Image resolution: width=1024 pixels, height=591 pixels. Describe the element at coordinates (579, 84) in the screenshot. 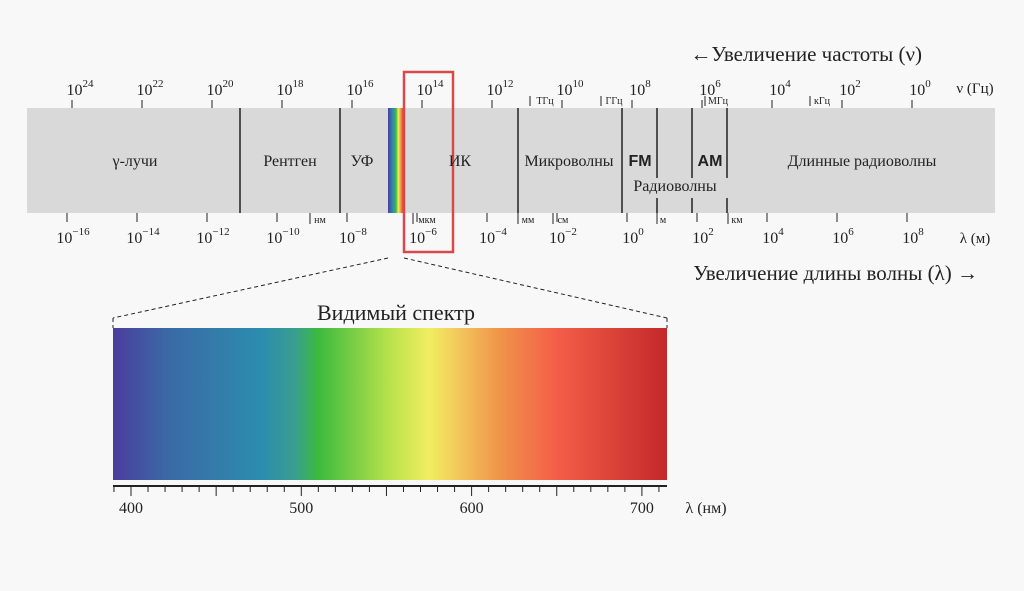

I see `frequency-tick-label-exp: 10` at that location.